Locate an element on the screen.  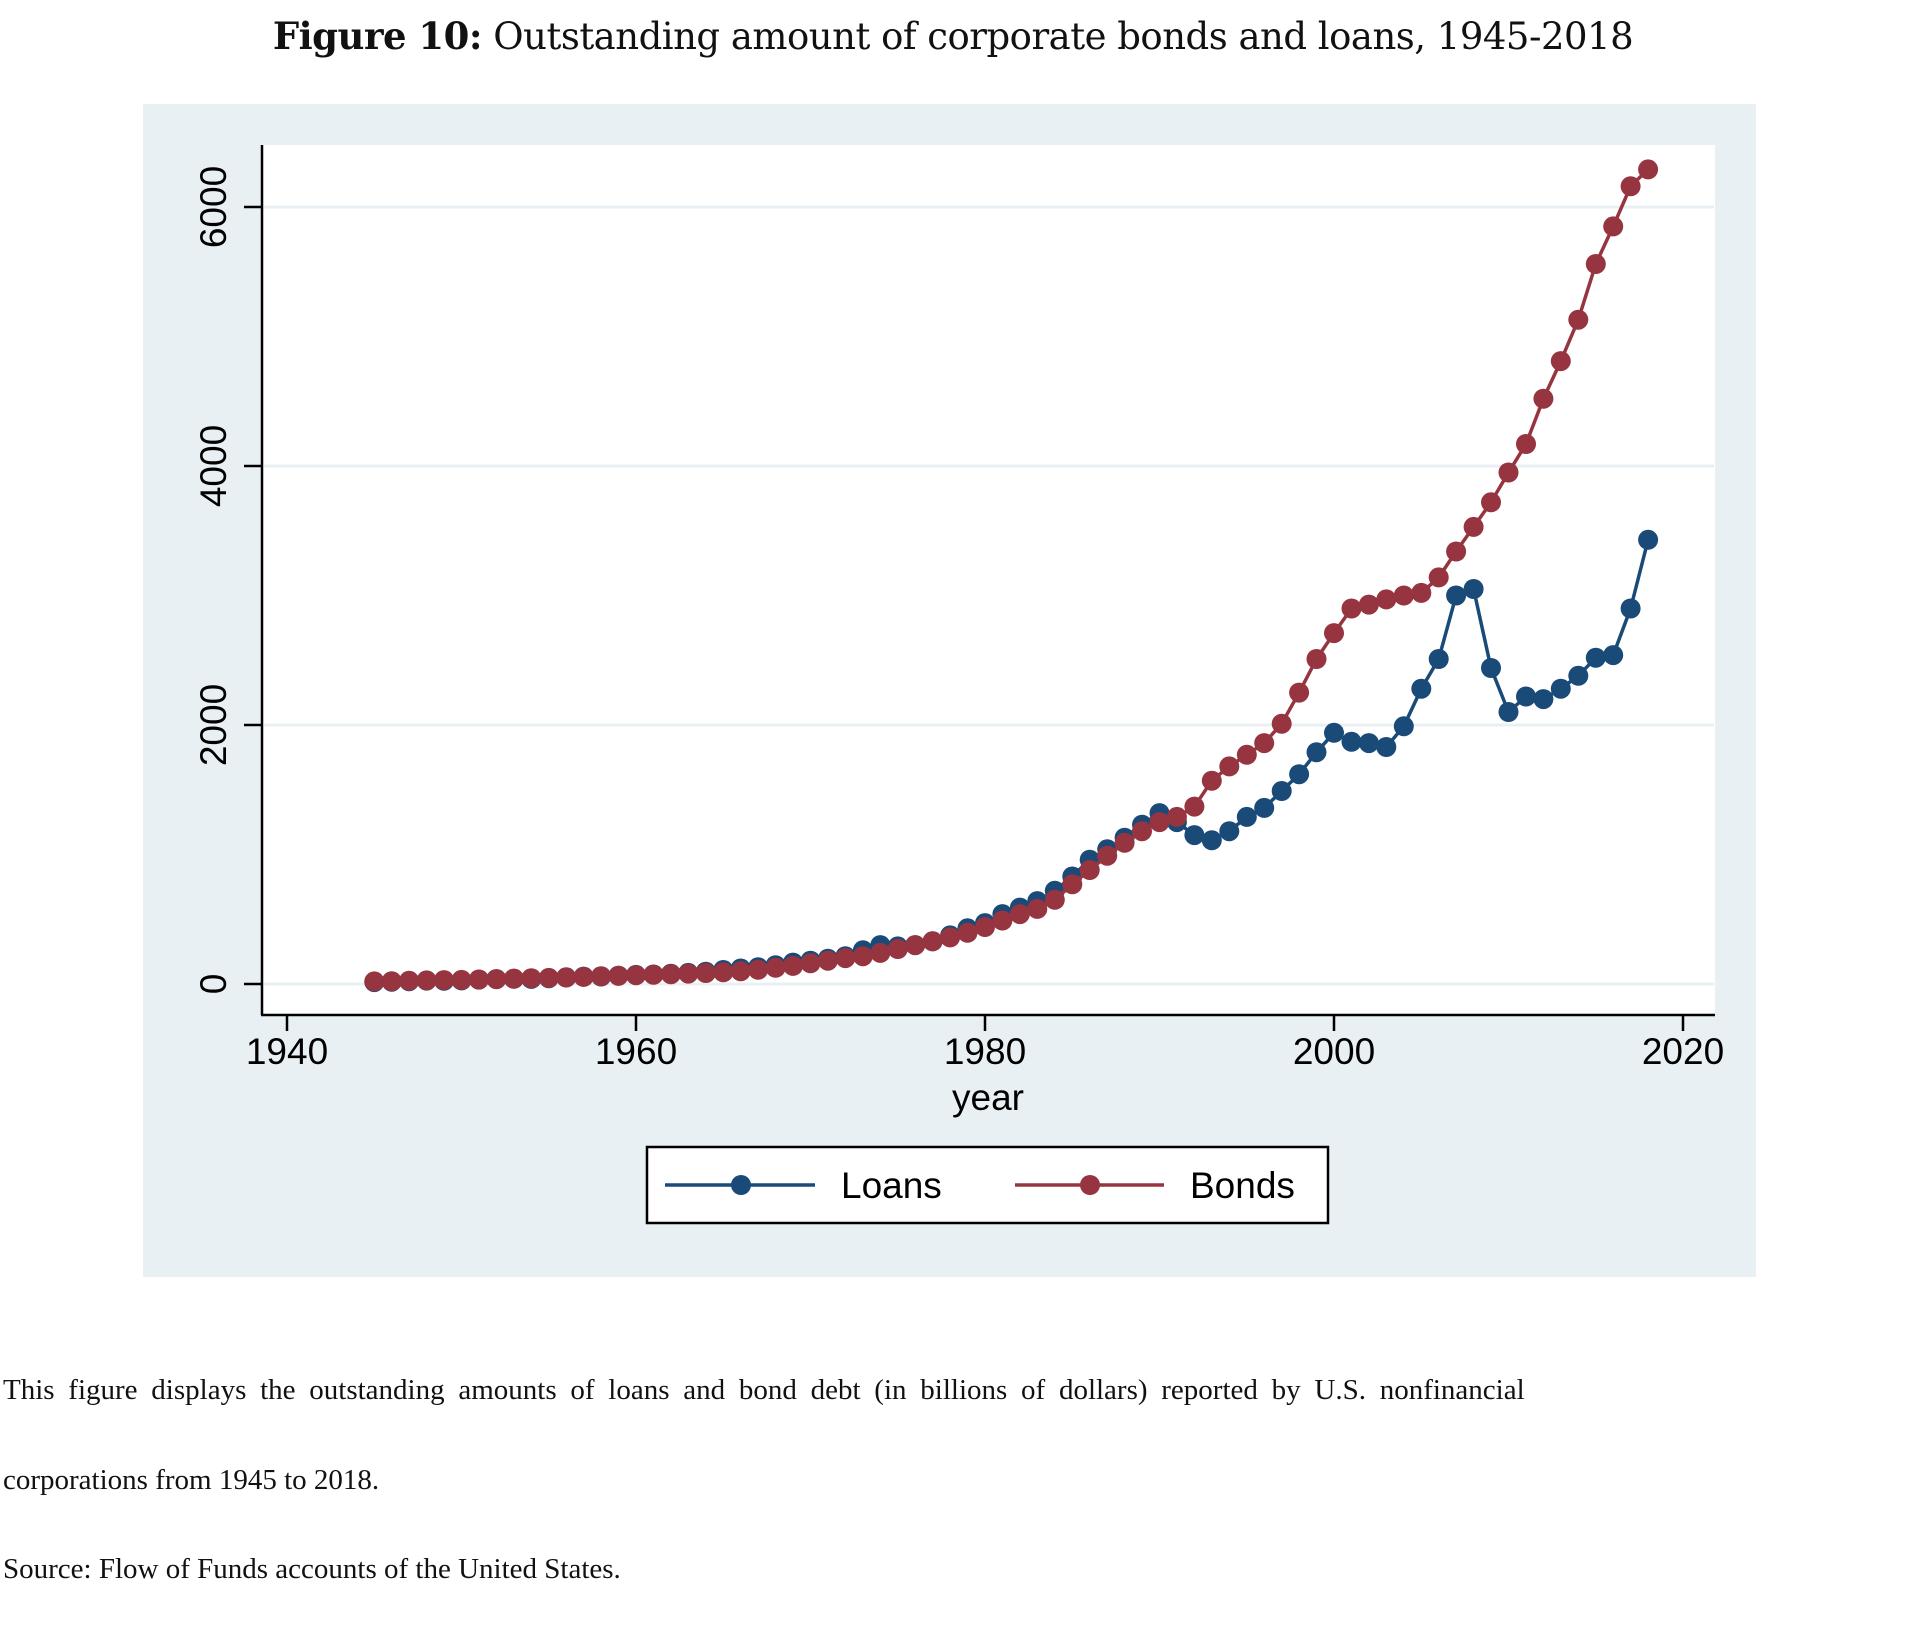
data-point-bonds-2003 is located at coordinates (1386, 599).